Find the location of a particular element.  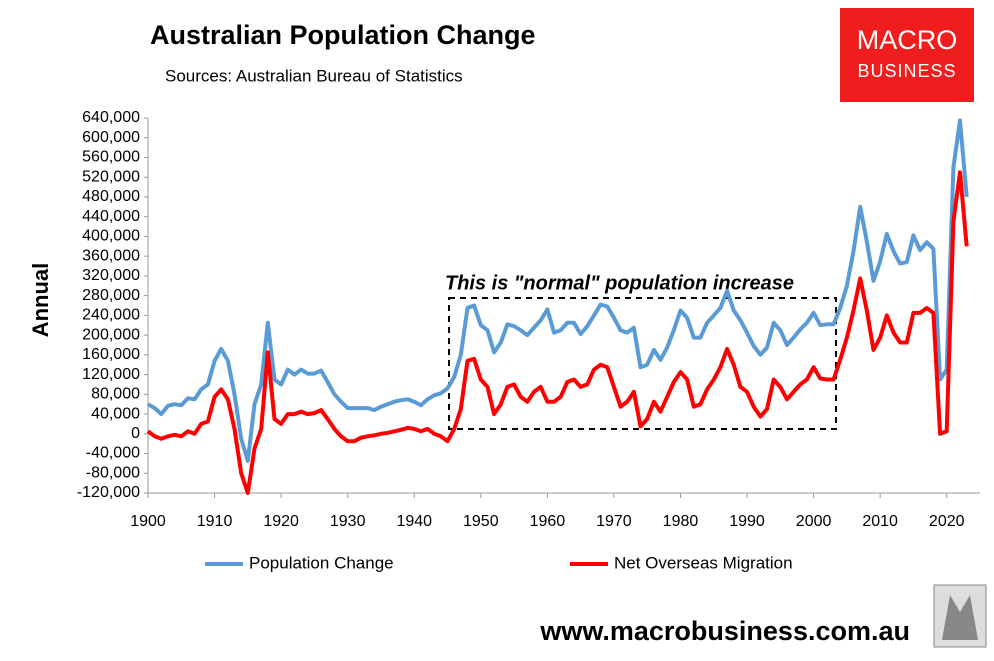

y-tick-label: 40,000 is located at coordinates (115, 413).